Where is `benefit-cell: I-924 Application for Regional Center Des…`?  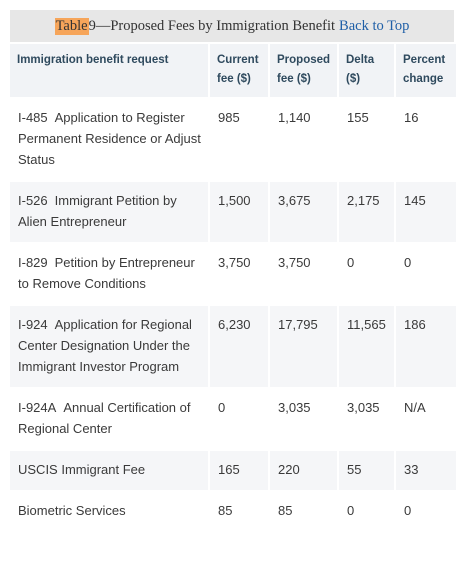
benefit-cell: I-924 Application for Regional Center Des… is located at coordinates (109, 346).